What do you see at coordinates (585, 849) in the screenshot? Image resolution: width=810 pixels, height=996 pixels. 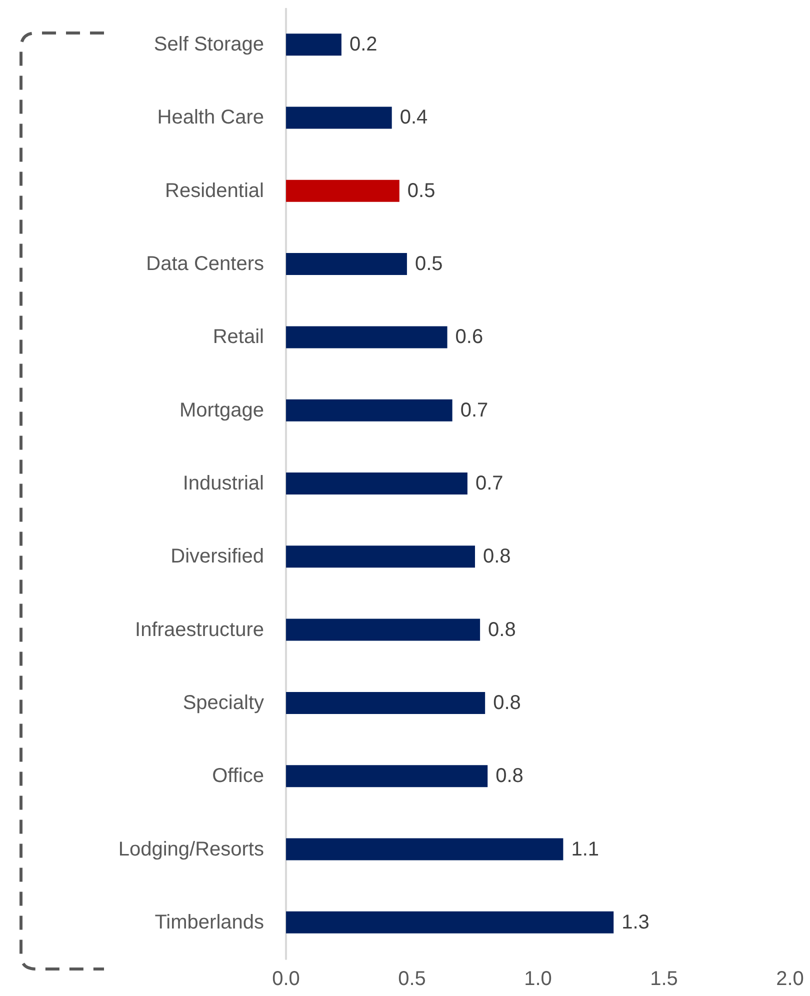 I see `data-label: 1.1` at bounding box center [585, 849].